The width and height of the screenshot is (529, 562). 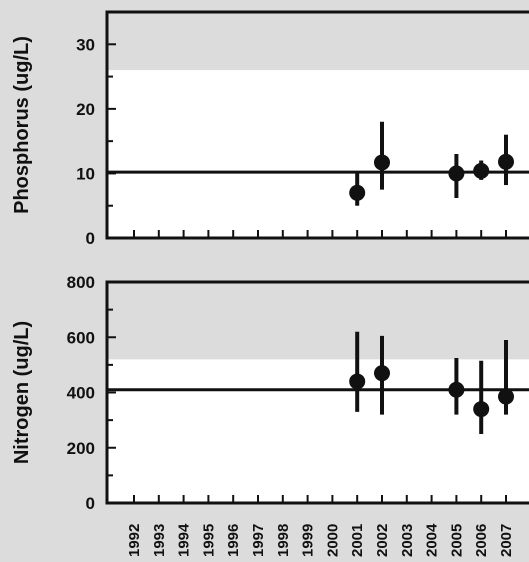 What do you see at coordinates (382, 373) in the screenshot?
I see `panel-2-data-point-2002` at bounding box center [382, 373].